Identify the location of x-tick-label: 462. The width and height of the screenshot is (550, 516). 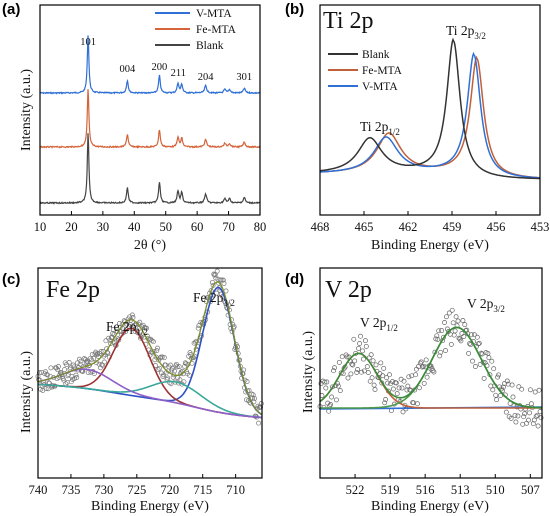
(408, 227).